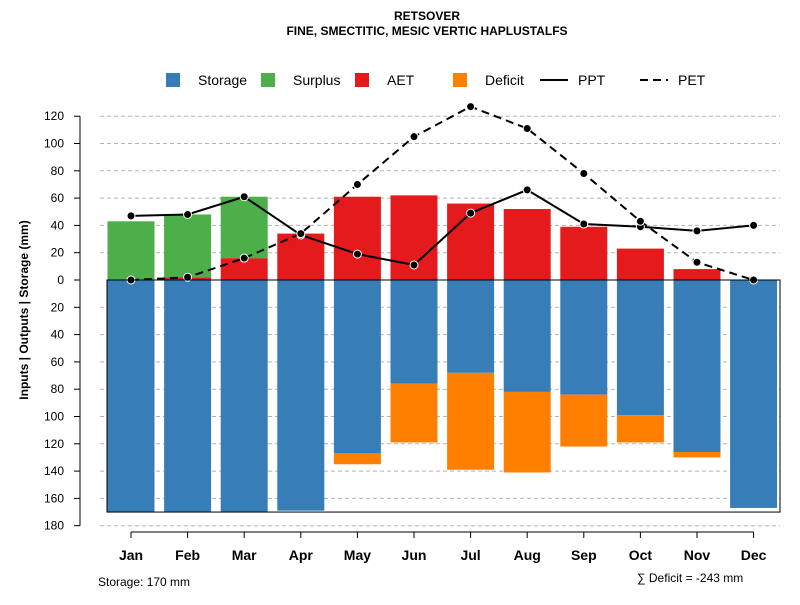  I want to click on x-tick-label: Mar, so click(244, 555).